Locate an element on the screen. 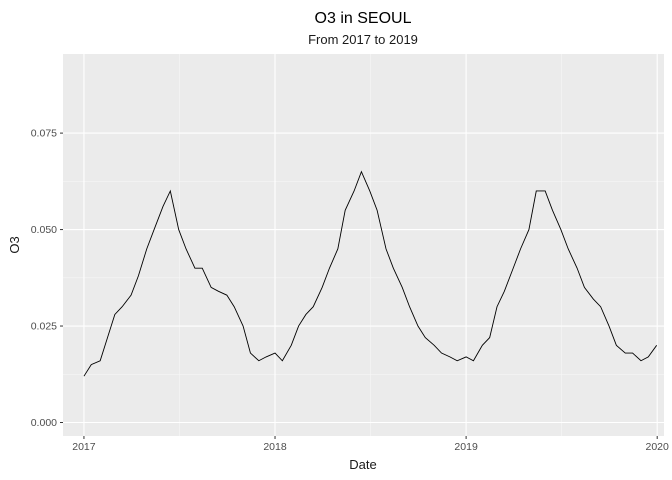 The width and height of the screenshot is (672, 480). y-tick-label: 0.025 is located at coordinates (44, 327).